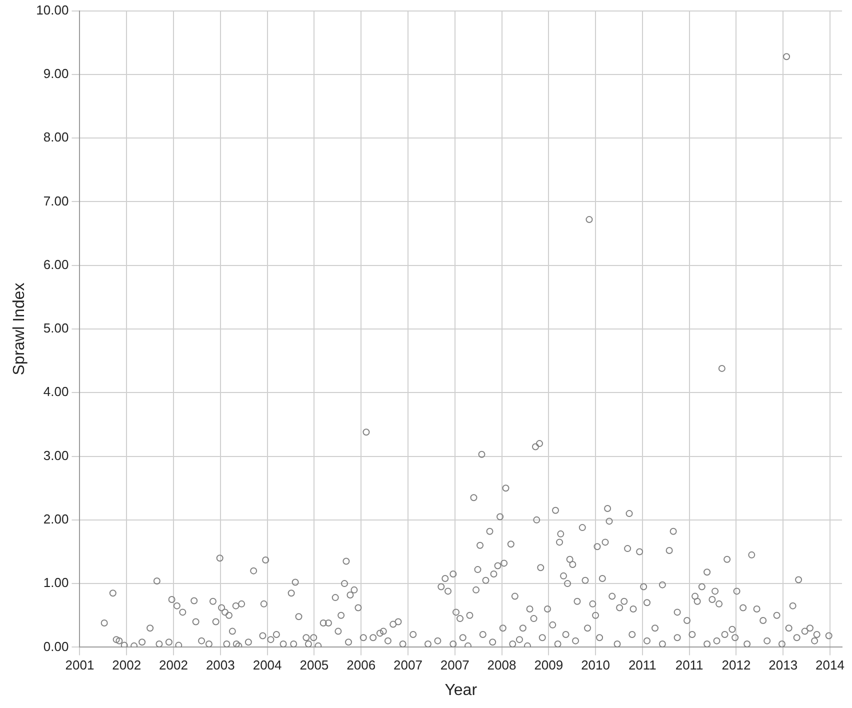 This screenshot has height=708, width=852. I want to click on x-tick-label: 2013, so click(783, 665).